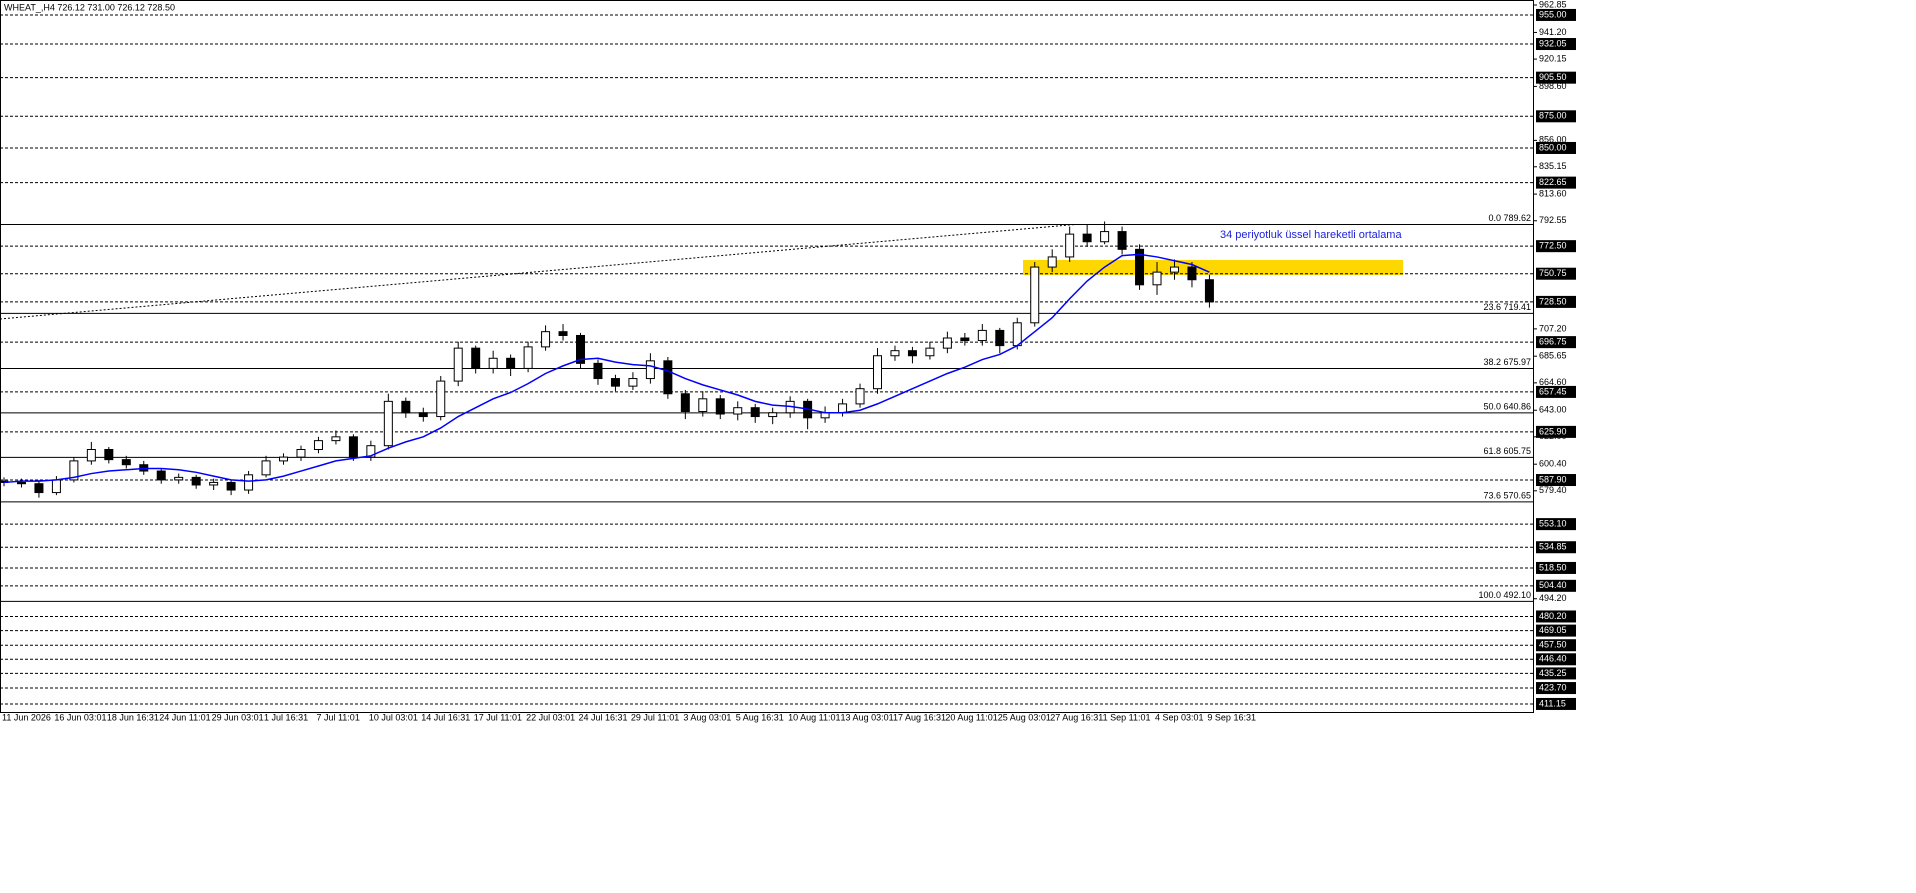 This screenshot has width=1916, height=893. What do you see at coordinates (445, 717) in the screenshot?
I see `x-tick-label: 14 Jul 16:31` at bounding box center [445, 717].